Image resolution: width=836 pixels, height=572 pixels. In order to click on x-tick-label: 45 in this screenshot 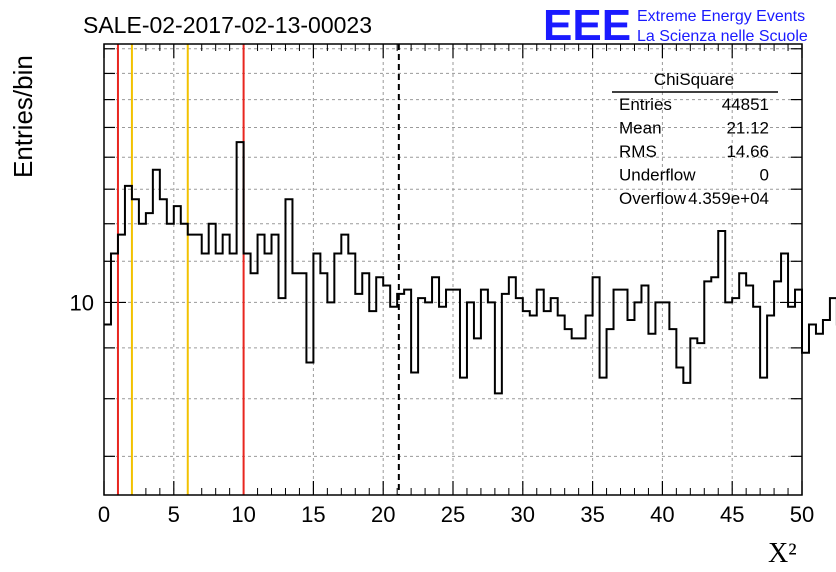, I will do `click(732, 514)`.